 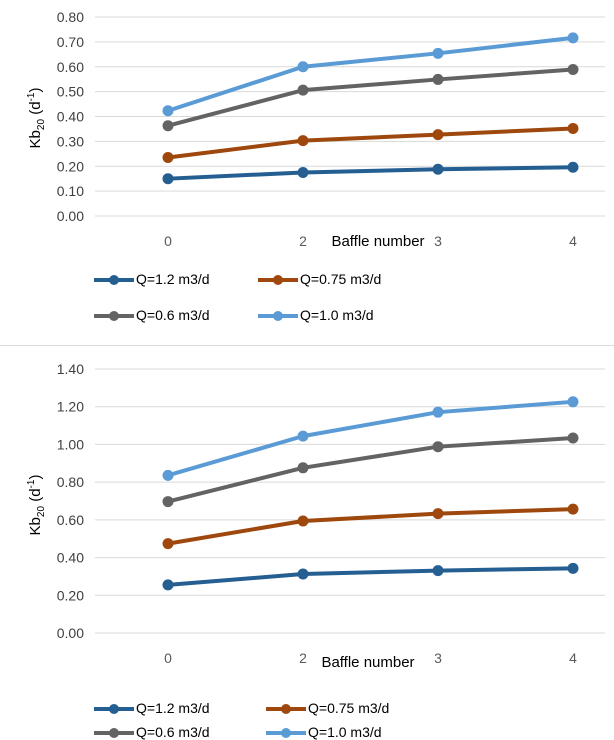 I want to click on y-tick-label: 0.10, so click(x=70, y=191).